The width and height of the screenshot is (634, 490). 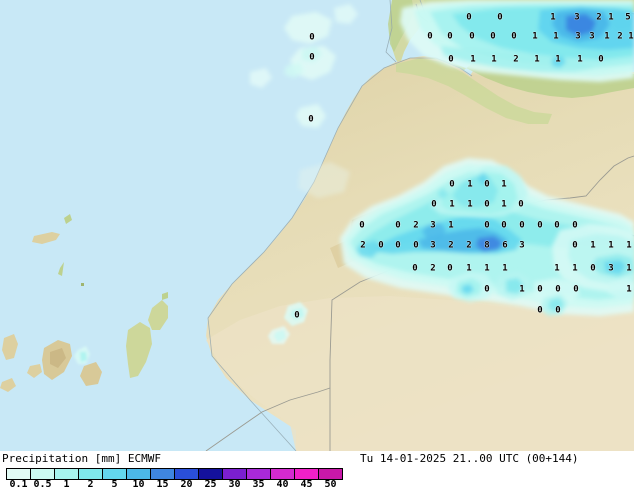 I want to click on color-scale-bar, so click(x=174, y=474).